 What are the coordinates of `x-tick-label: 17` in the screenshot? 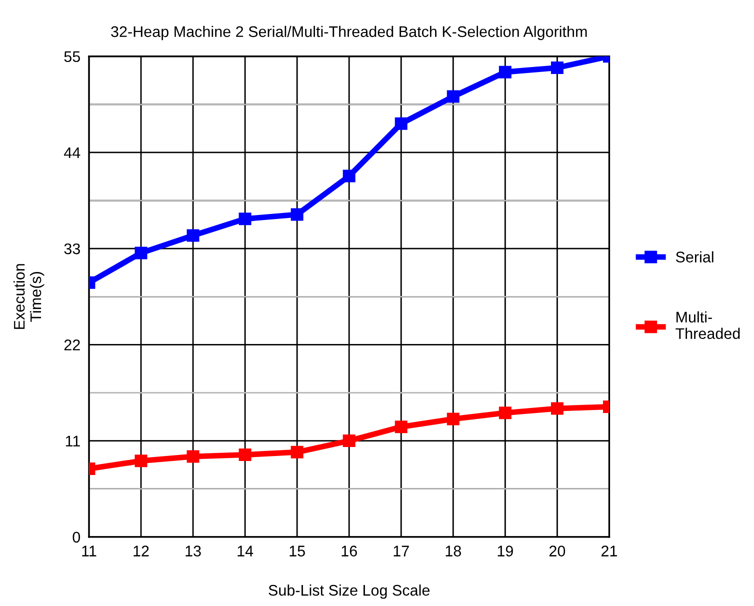 It's located at (401, 551).